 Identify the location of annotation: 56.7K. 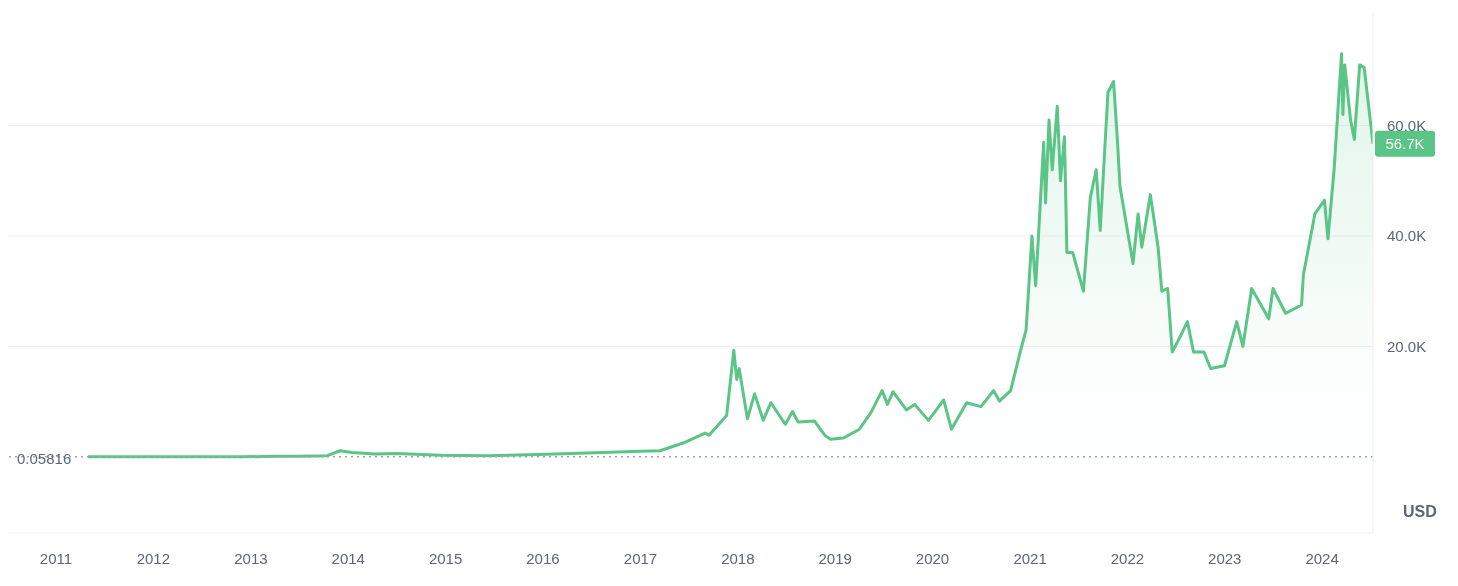
(1405, 143).